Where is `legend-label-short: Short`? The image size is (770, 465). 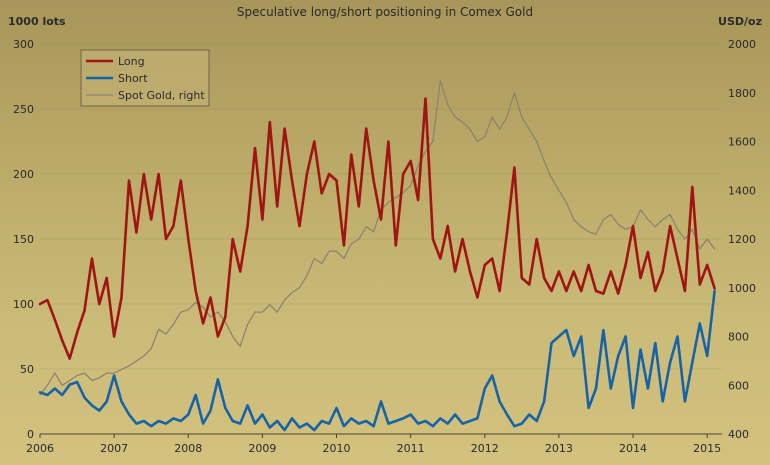 legend-label-short: Short is located at coordinates (133, 78).